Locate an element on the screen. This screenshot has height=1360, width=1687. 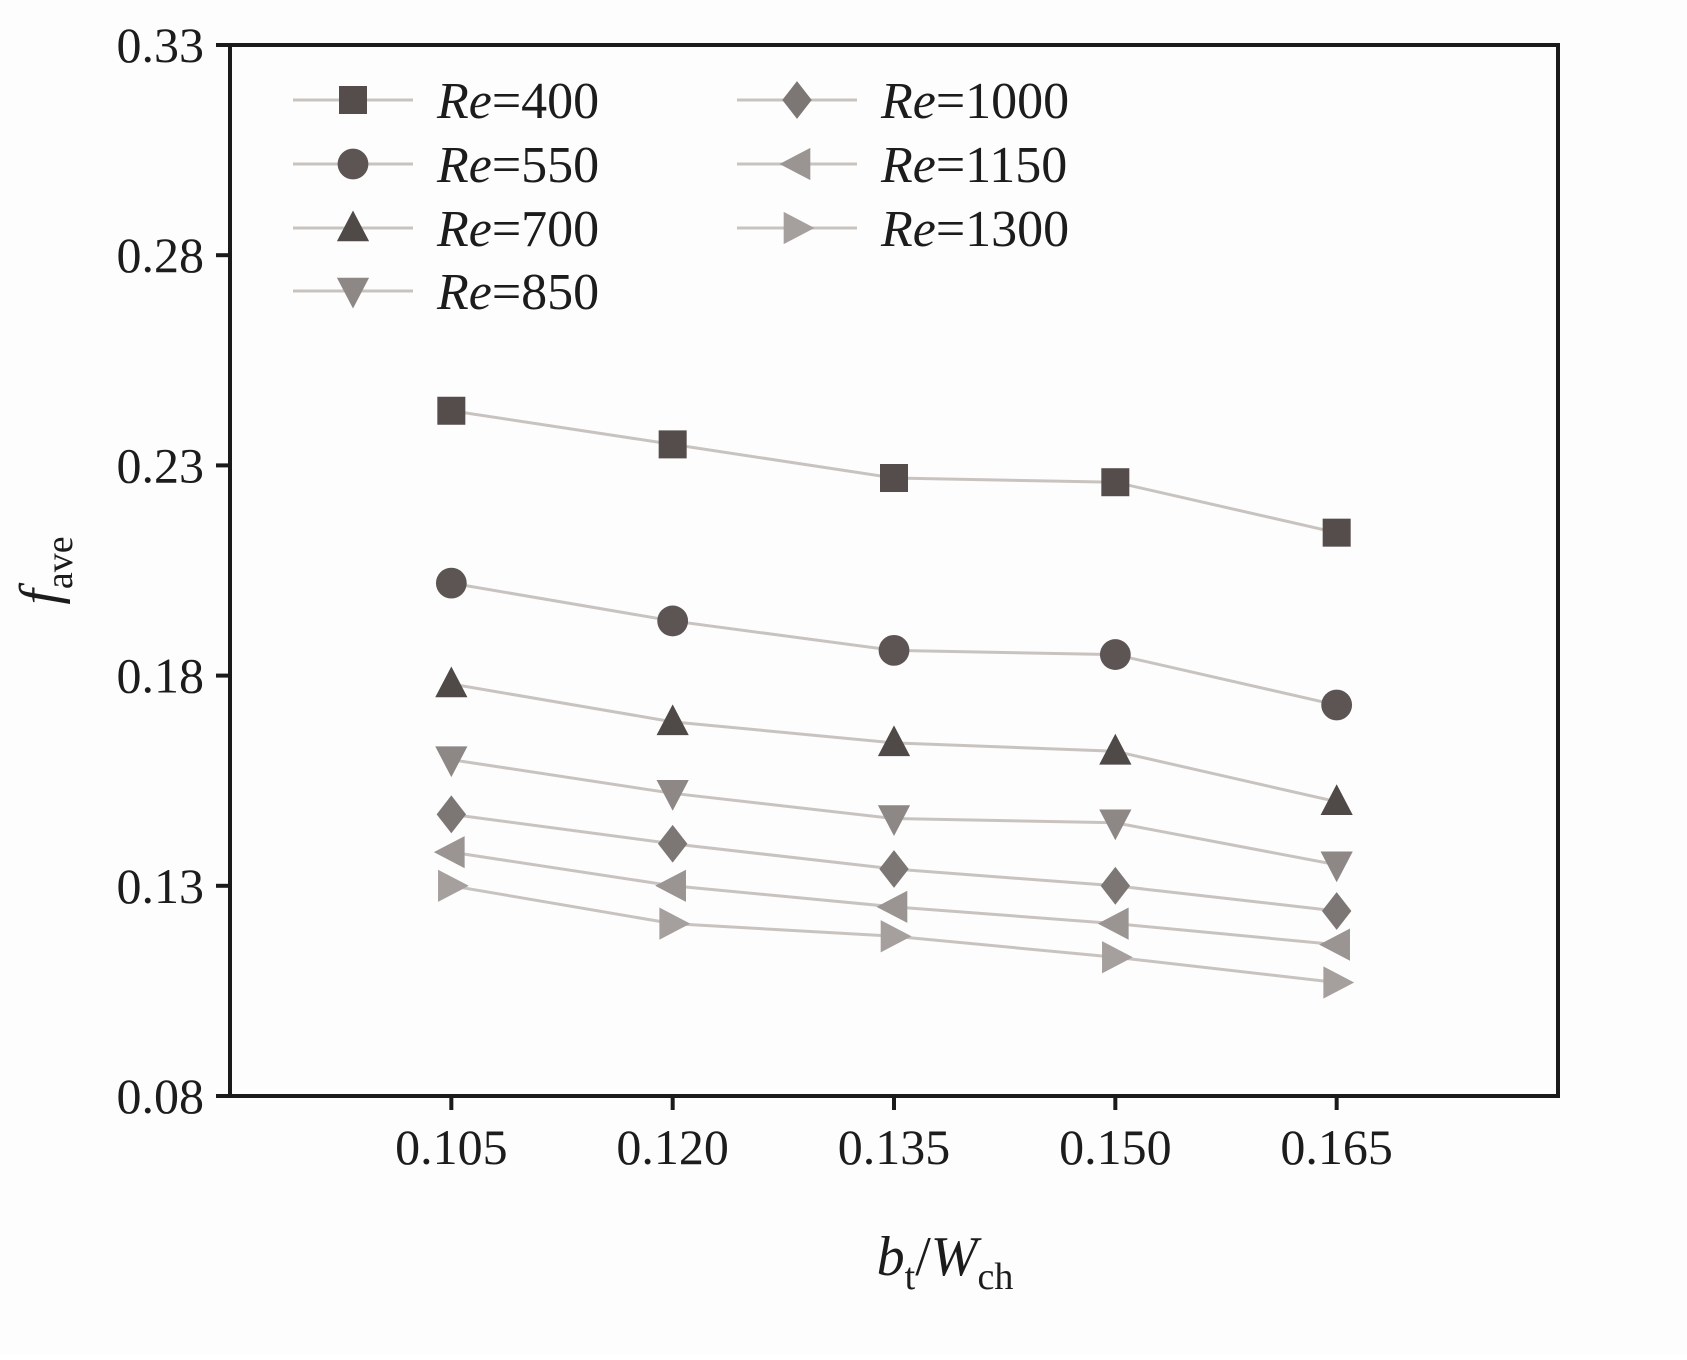
series-Re=550 is located at coordinates (894, 644).